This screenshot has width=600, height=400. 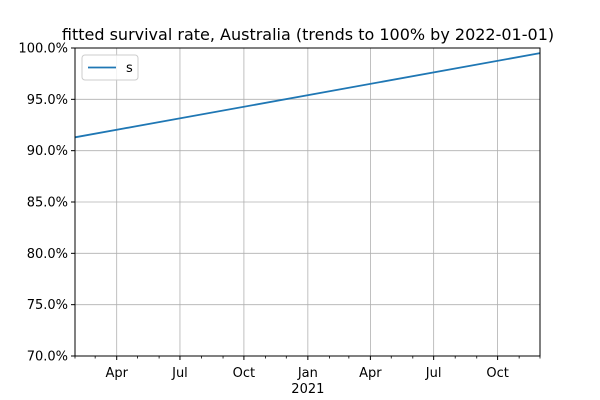 I want to click on y-tick-label: 100.0%, so click(x=43, y=49).